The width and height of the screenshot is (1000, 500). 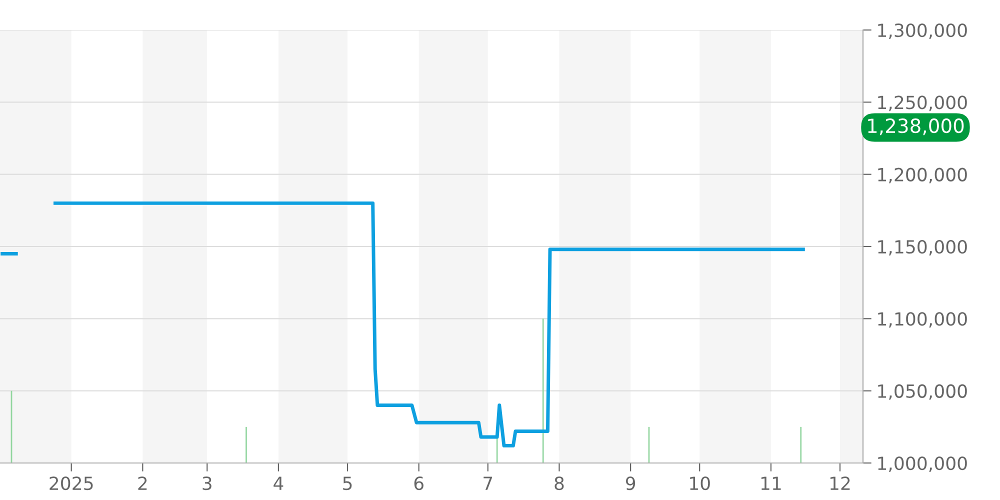 What do you see at coordinates (840, 483) in the screenshot?
I see `x-tick-label: 12` at bounding box center [840, 483].